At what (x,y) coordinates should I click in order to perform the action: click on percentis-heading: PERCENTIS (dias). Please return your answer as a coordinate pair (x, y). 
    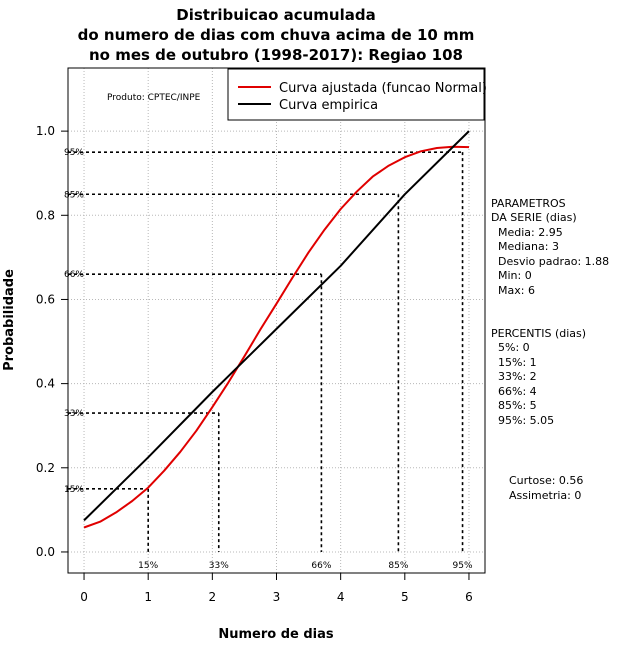
    Looking at the image, I should click on (538, 333).